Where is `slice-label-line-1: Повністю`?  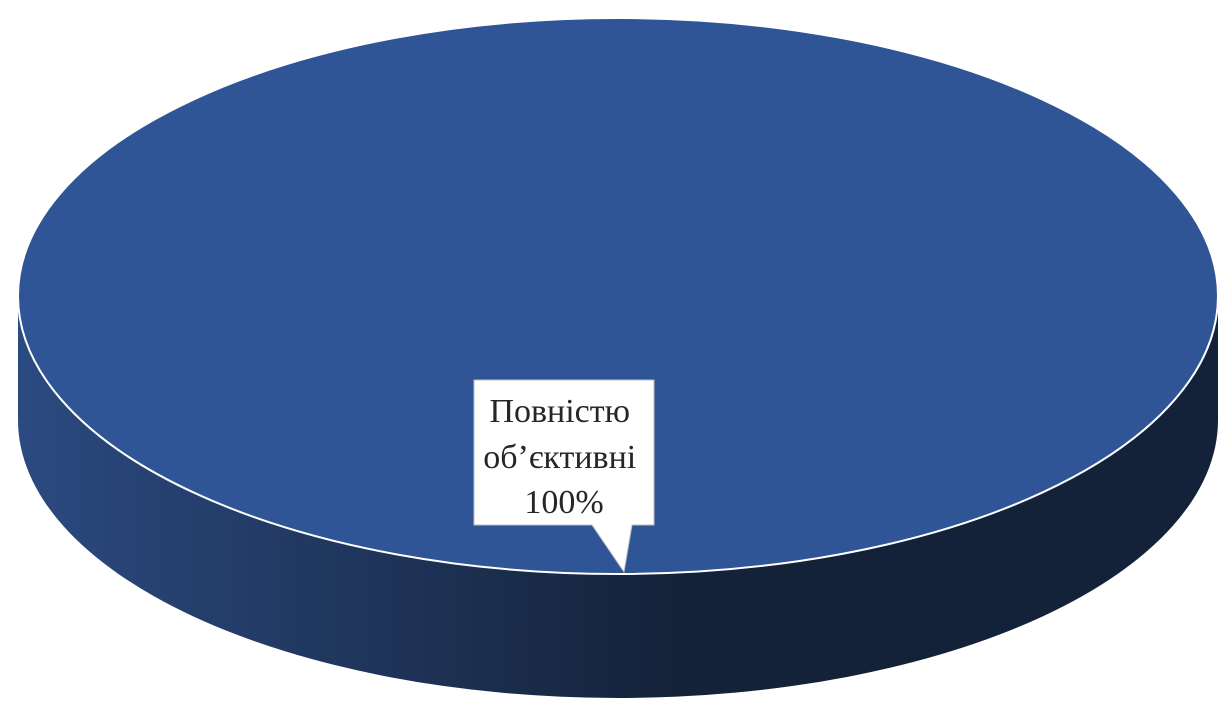
slice-label-line-1: Повністю is located at coordinates (559, 411).